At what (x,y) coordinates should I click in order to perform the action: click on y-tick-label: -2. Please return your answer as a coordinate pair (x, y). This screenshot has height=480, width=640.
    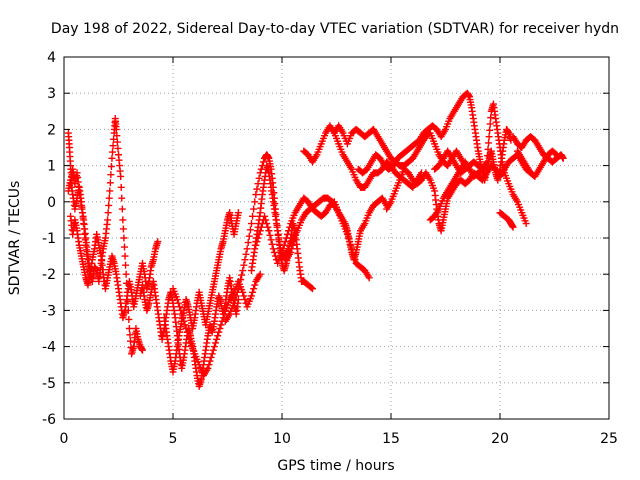
    Looking at the image, I should click on (49, 275).